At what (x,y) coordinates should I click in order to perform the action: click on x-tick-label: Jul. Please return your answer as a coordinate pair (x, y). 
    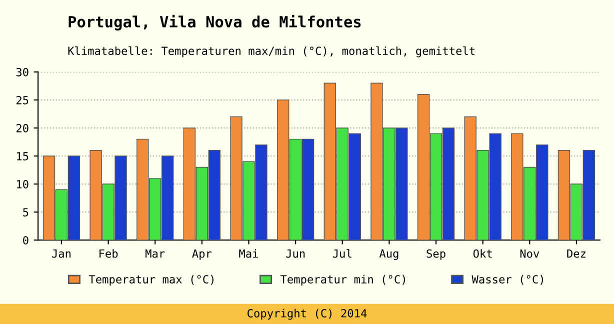
    Looking at the image, I should click on (342, 253).